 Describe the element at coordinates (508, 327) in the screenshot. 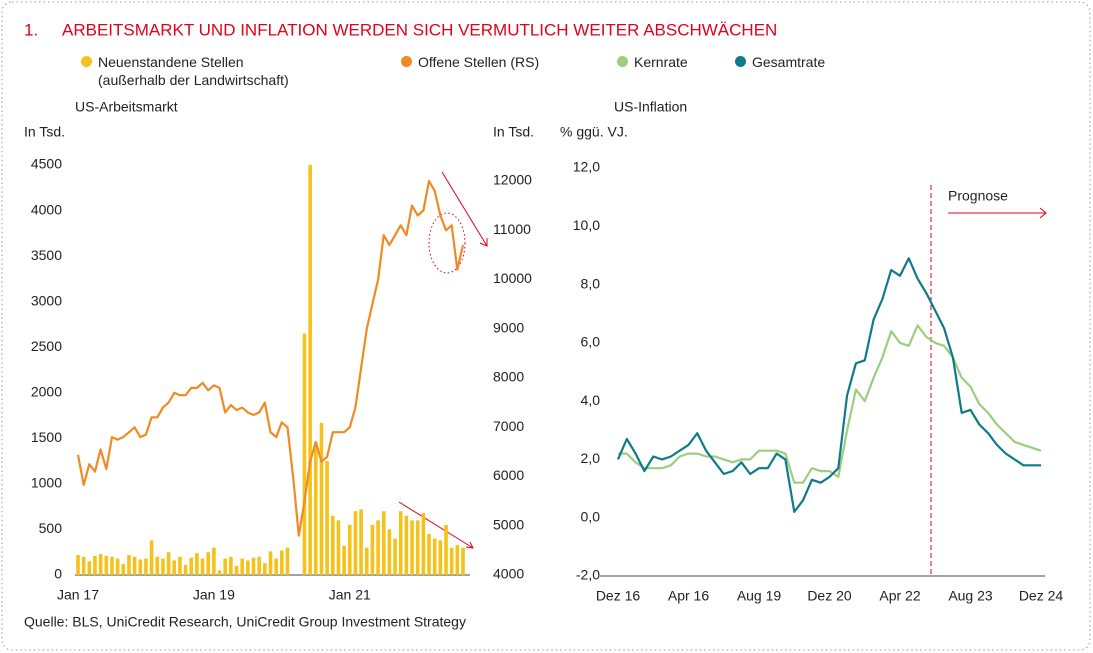

I see `y2-tick-label: 9000` at that location.